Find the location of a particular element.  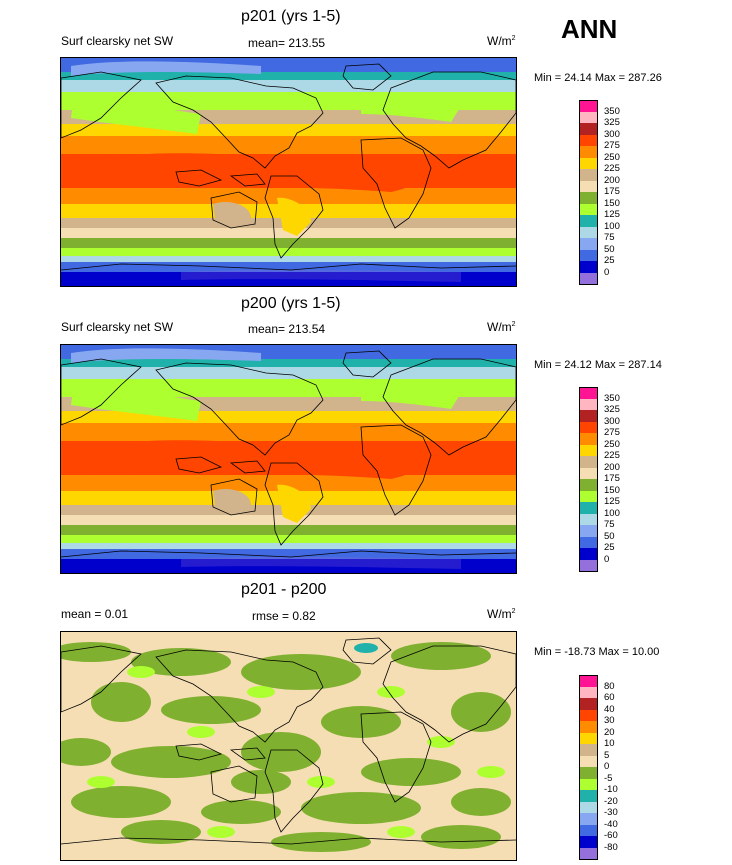

colorbar-1-label: 125 is located at coordinates (612, 214).